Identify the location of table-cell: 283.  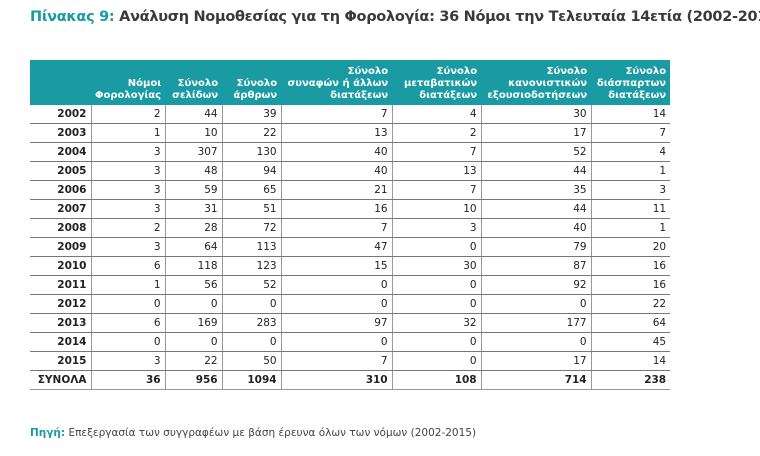
(251, 323).